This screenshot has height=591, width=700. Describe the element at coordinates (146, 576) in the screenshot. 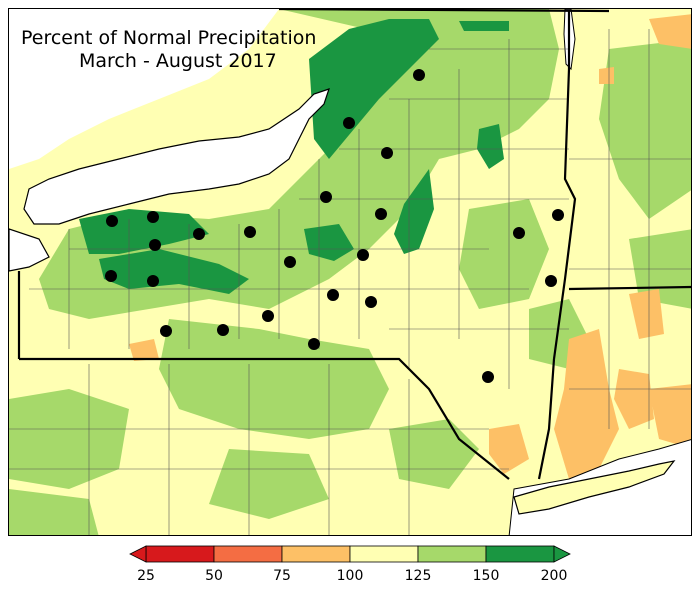

I see `legend-tick-label: 25` at that location.